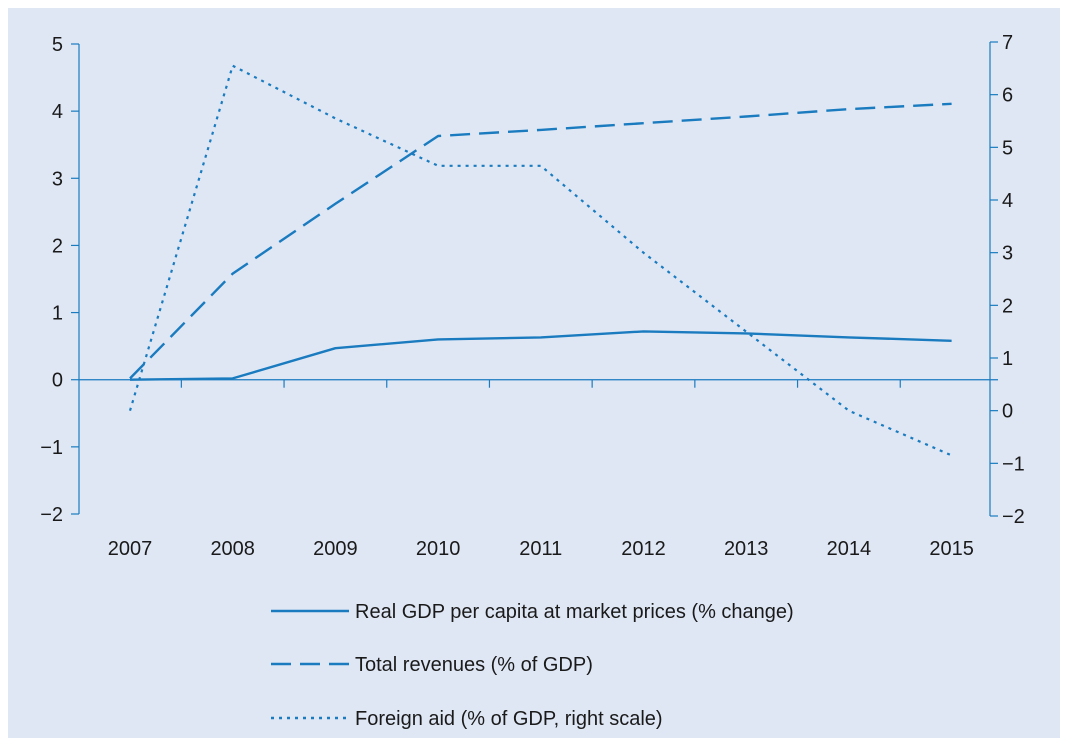 The image size is (1065, 744). I want to click on right-axis-tick-label: 5, so click(1007, 148).